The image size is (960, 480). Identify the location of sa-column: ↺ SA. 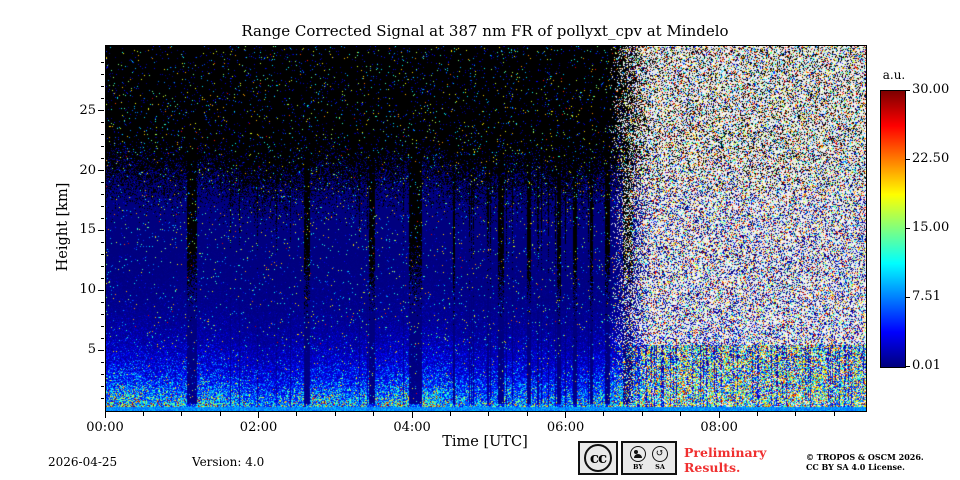
(660, 458).